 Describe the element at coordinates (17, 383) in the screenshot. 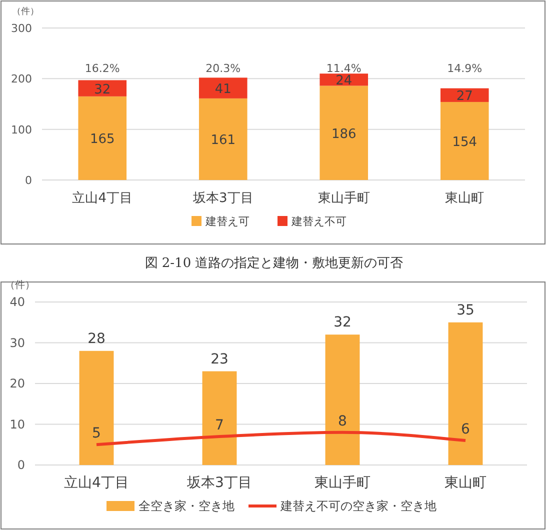

I see `y-tick-label: 20` at that location.